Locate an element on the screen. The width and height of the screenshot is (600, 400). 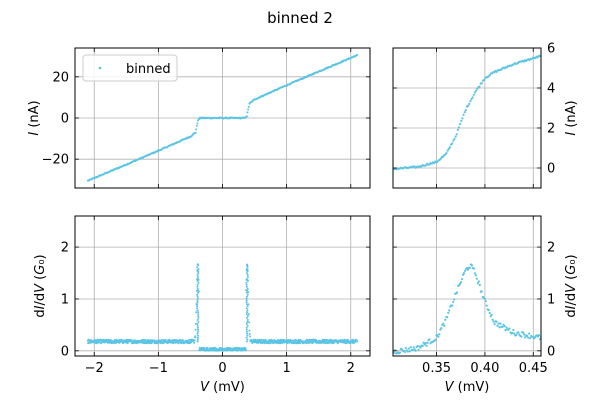
y-tick-label: 20 is located at coordinates (60, 77).